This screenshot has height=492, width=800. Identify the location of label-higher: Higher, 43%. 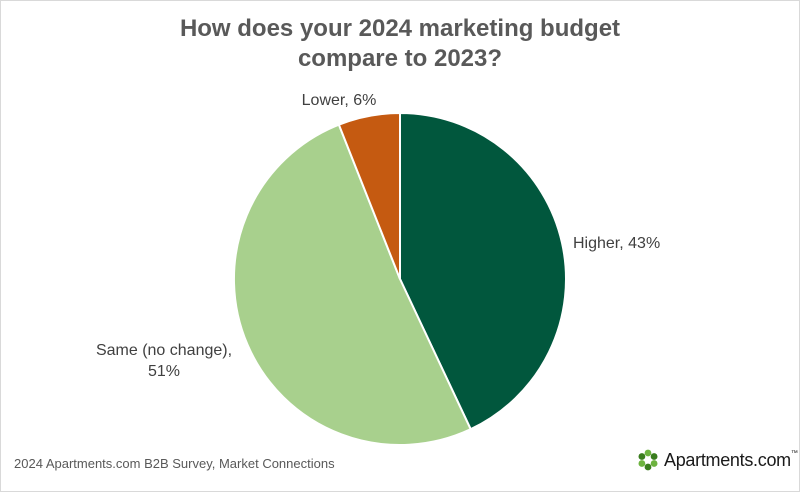
(616, 243).